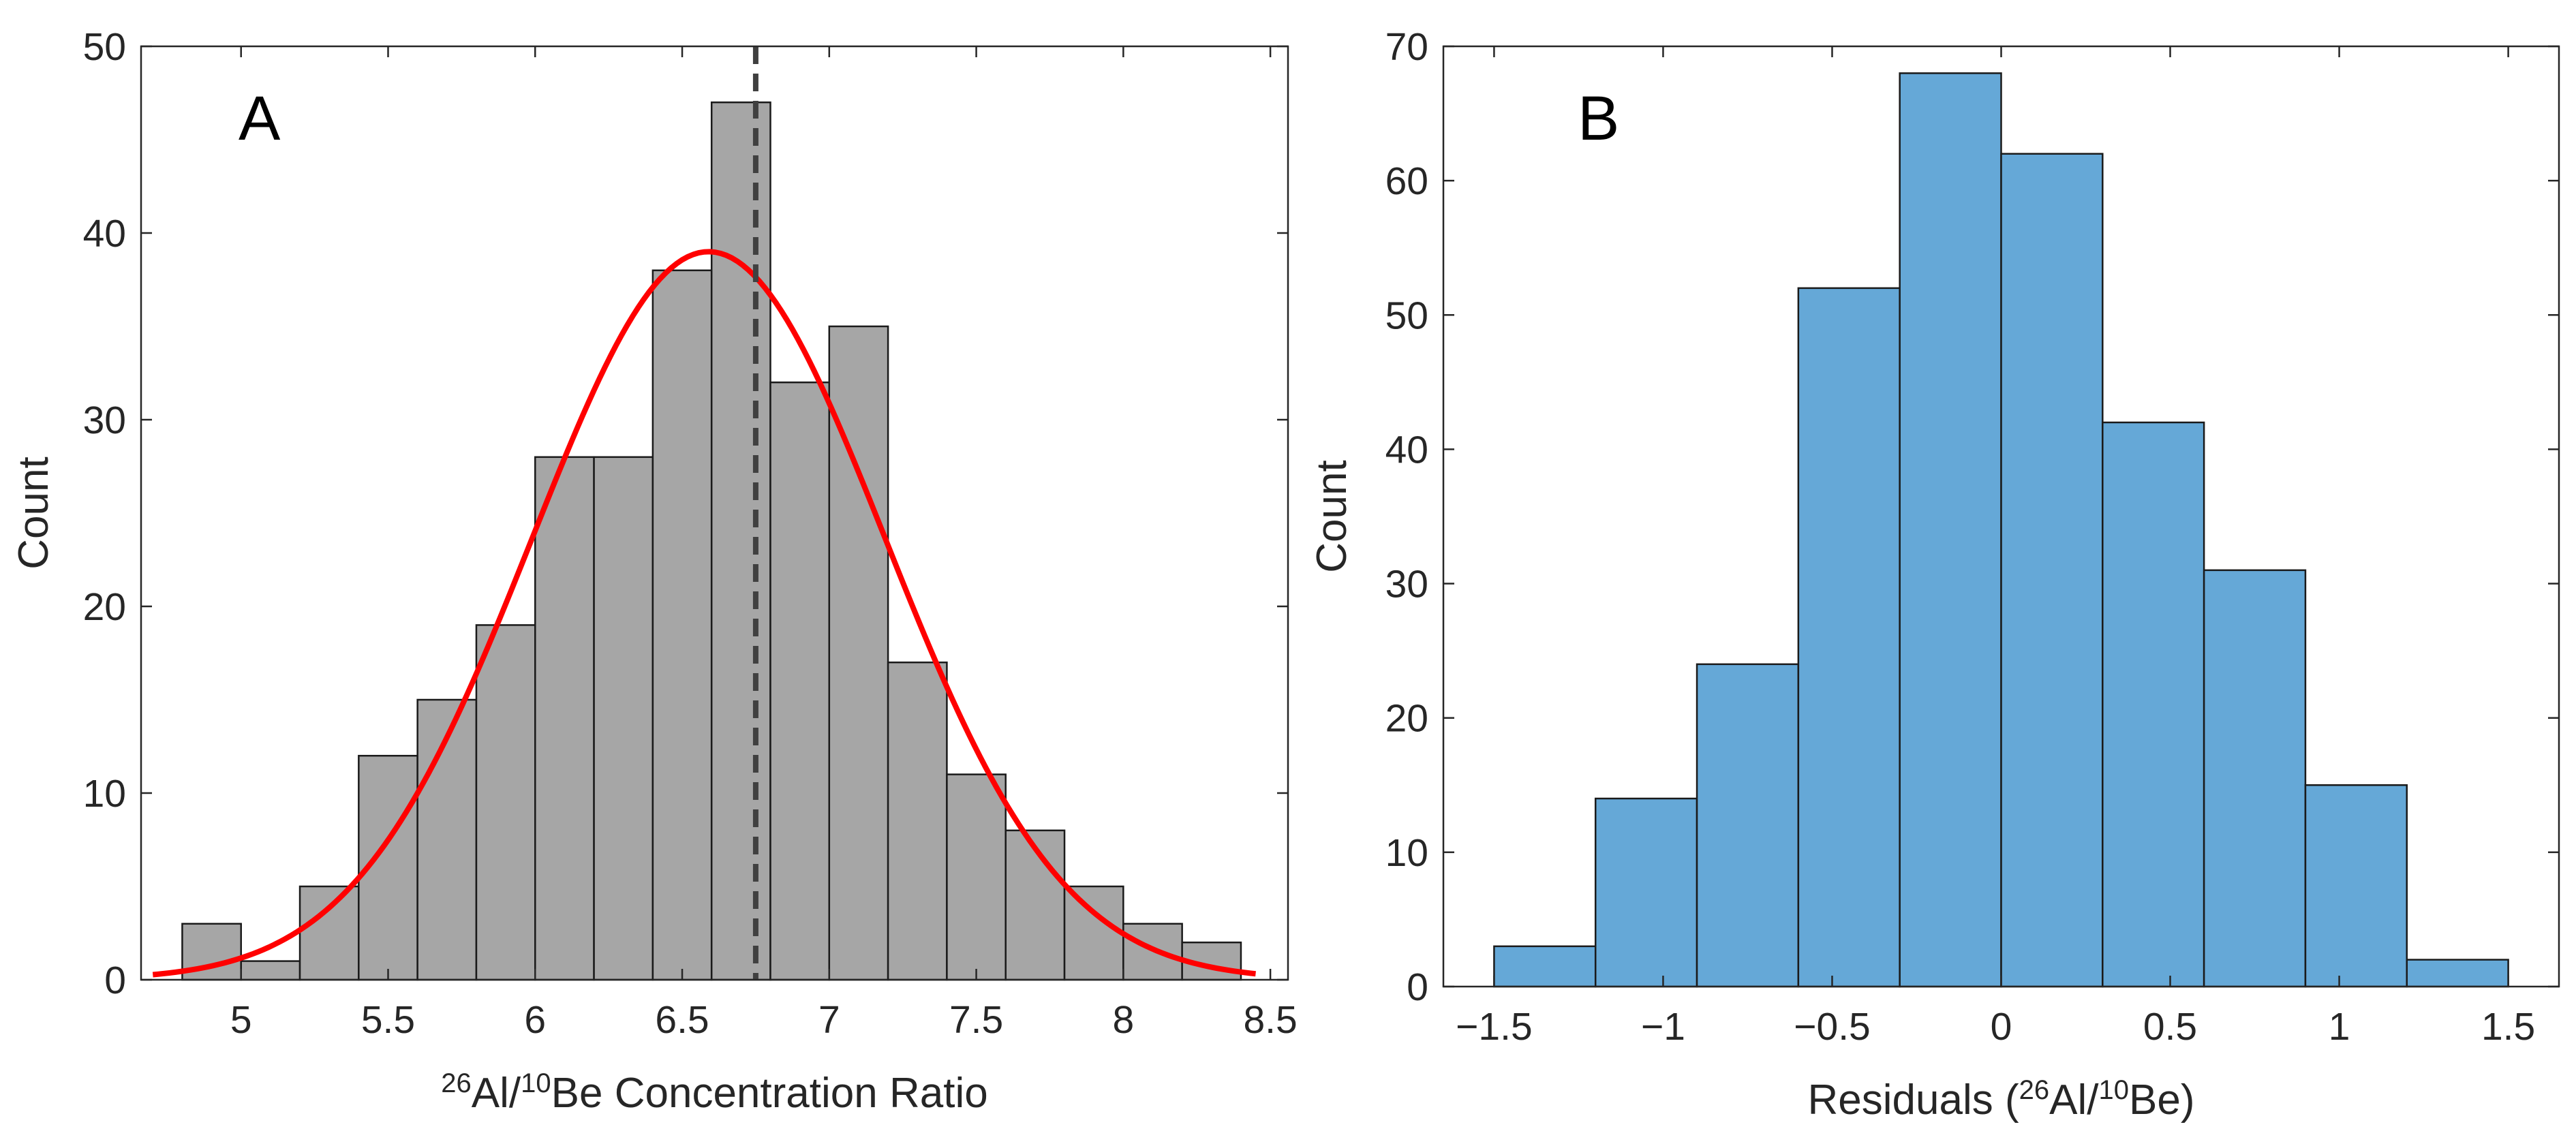 The width and height of the screenshot is (2576, 1146). What do you see at coordinates (535, 1020) in the screenshot?
I see `x-tick-label: 6` at bounding box center [535, 1020].